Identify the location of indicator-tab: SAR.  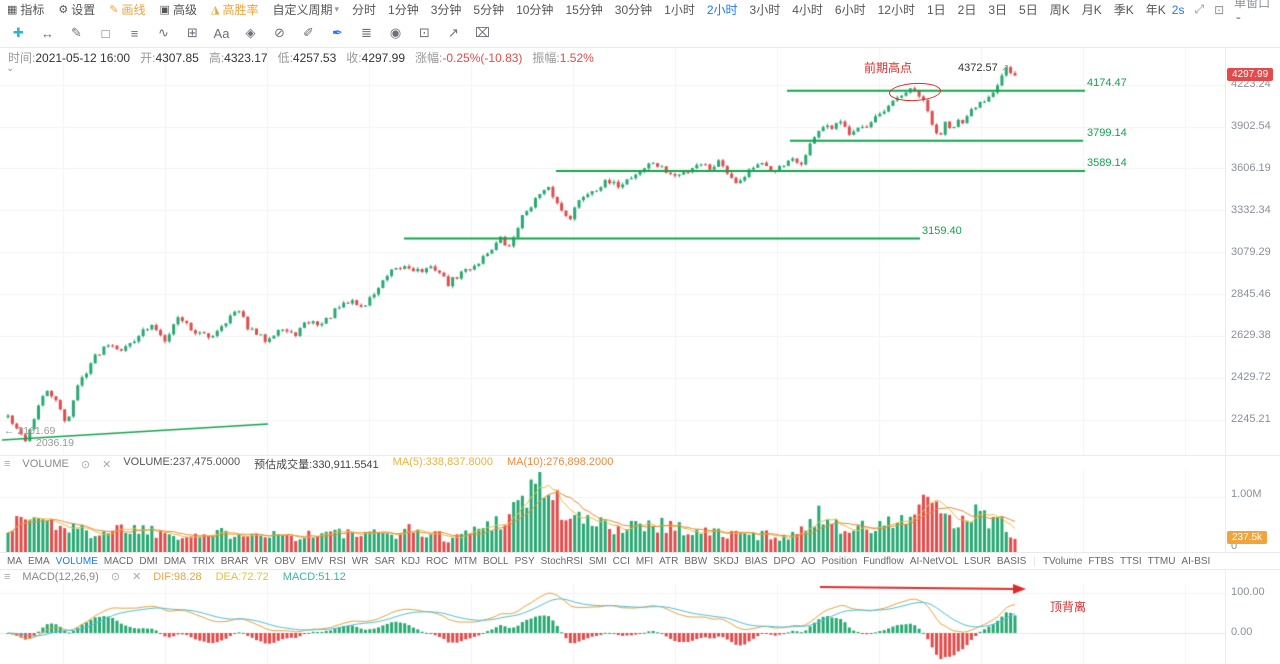
(385, 561).